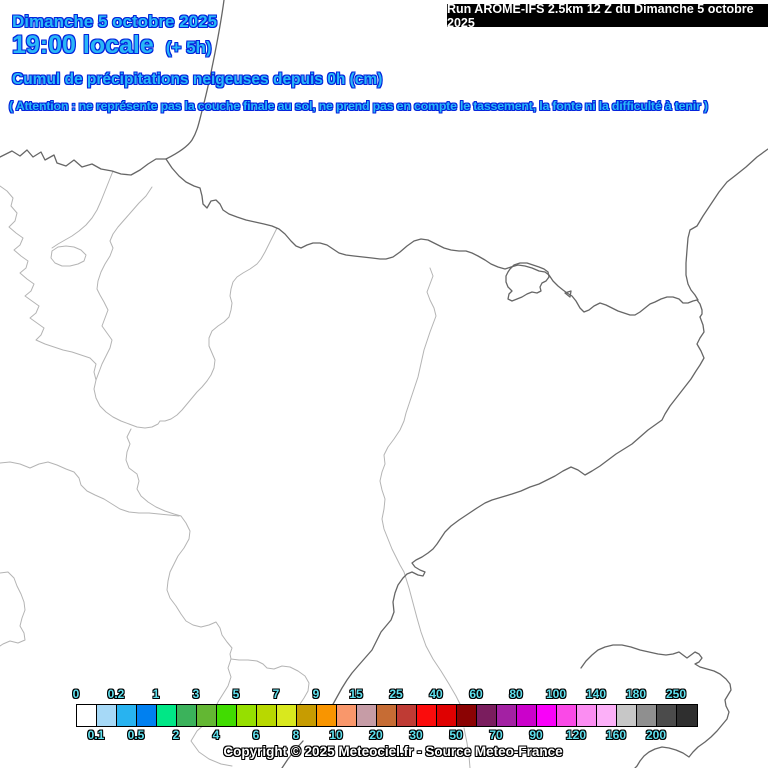 This screenshot has height=768, width=768. Describe the element at coordinates (296, 735) in the screenshot. I see `scale-label-8: 8` at that location.